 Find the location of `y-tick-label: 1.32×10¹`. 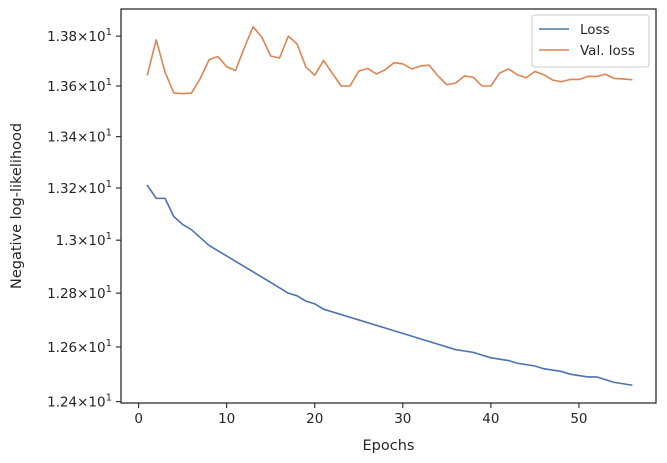

y-tick-label: 1.32×10¹ is located at coordinates (79, 188).